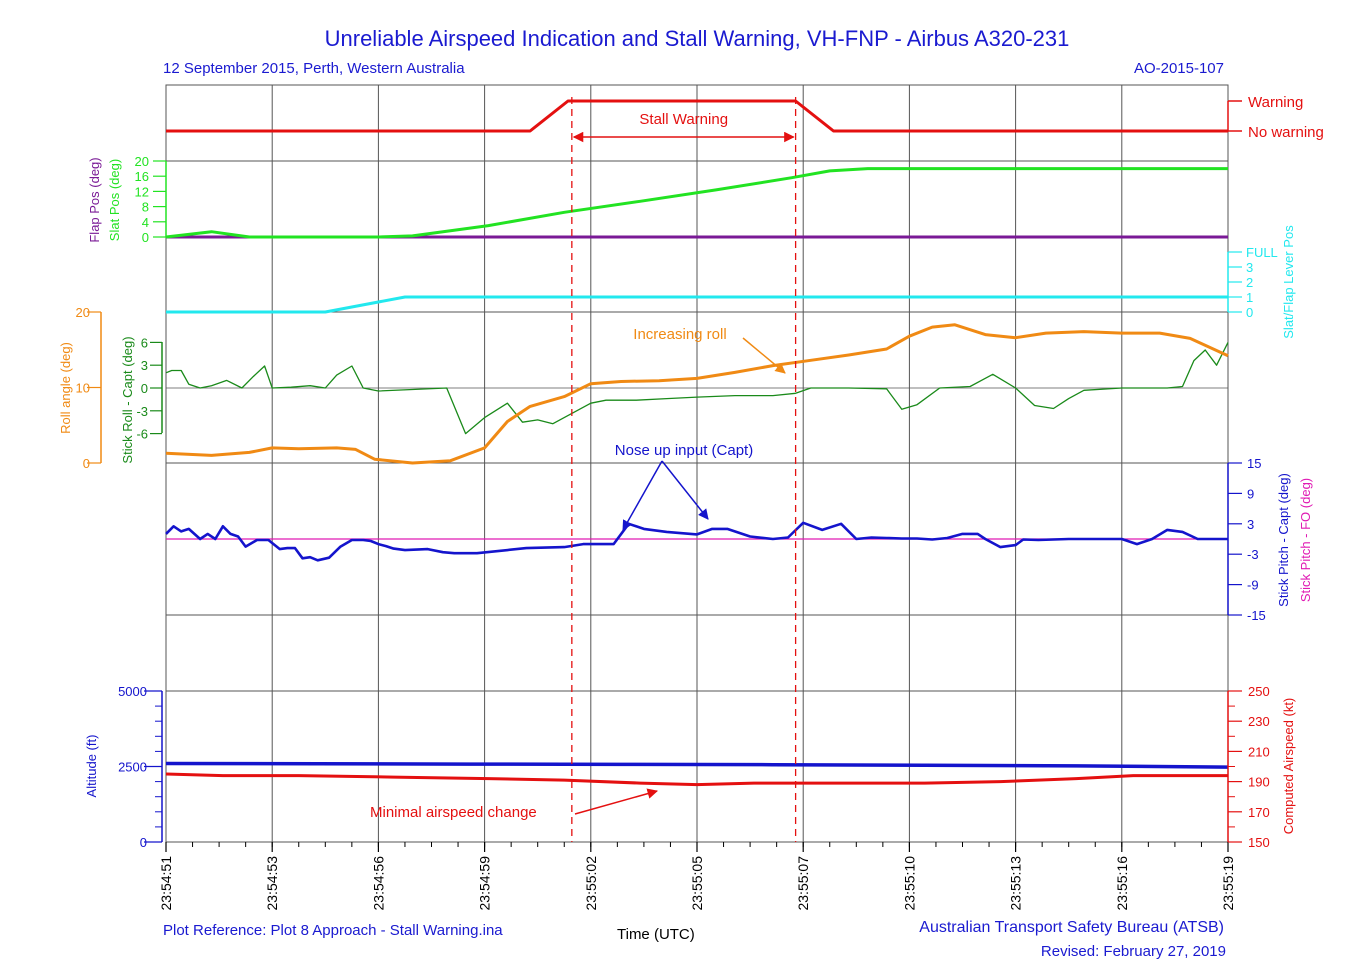  I want to click on lever-tick-label: 2, so click(1249, 282).